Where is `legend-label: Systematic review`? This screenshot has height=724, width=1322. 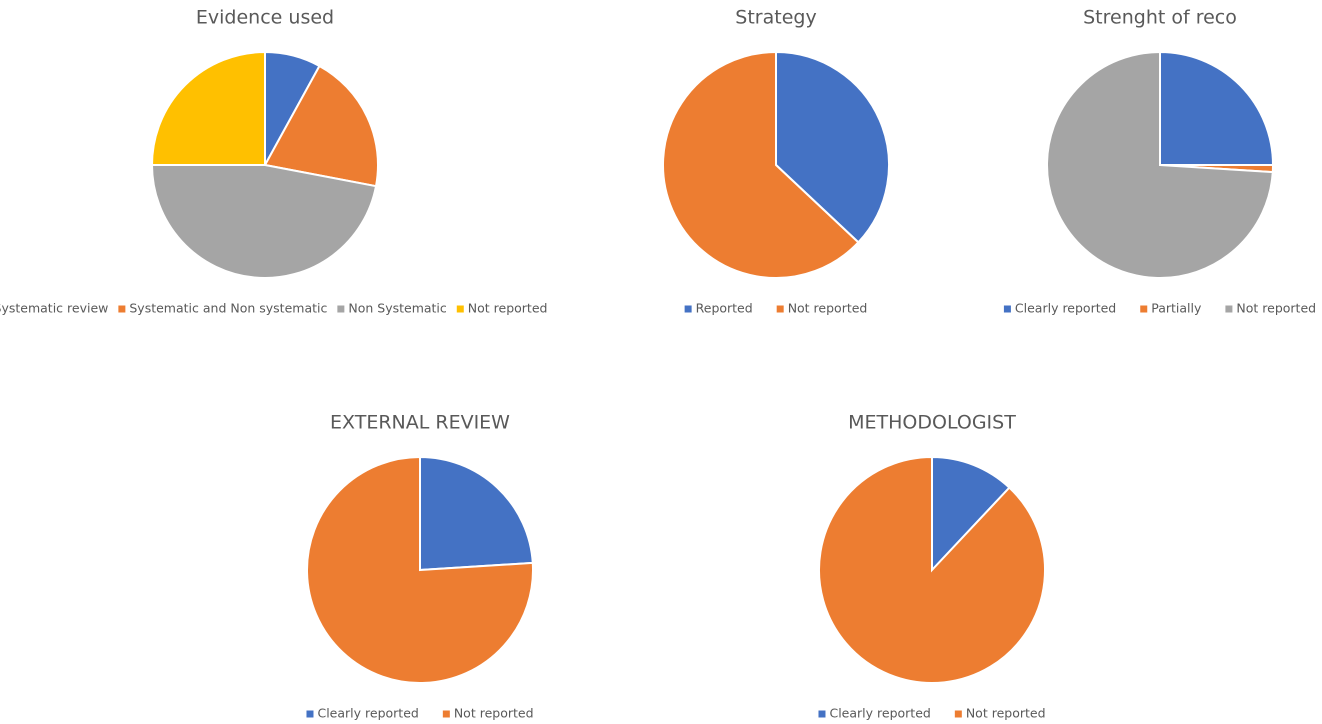
legend-label: Systematic review is located at coordinates (54, 308).